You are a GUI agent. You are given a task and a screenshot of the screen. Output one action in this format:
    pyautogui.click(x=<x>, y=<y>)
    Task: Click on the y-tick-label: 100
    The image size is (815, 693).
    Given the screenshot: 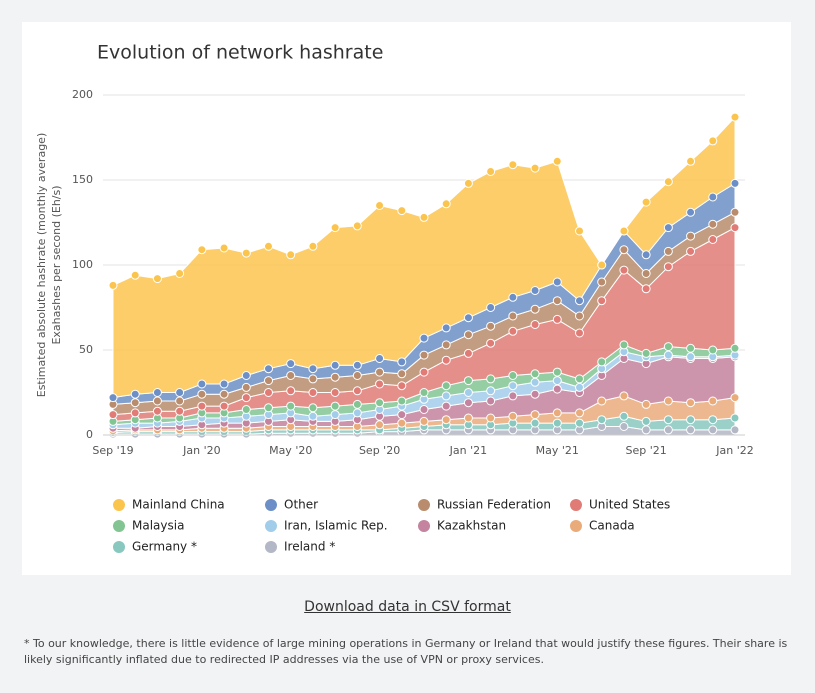 What is the action you would take?
    pyautogui.click(x=82, y=264)
    